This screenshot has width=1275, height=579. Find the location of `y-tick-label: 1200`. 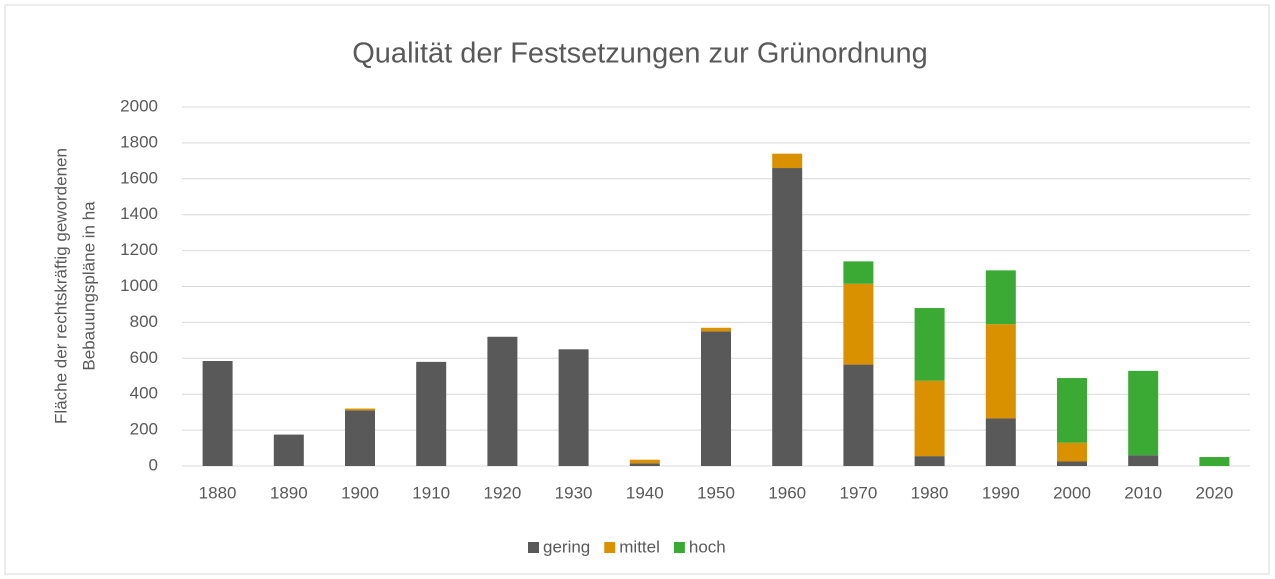

y-tick-label: 1200 is located at coordinates (139, 249).